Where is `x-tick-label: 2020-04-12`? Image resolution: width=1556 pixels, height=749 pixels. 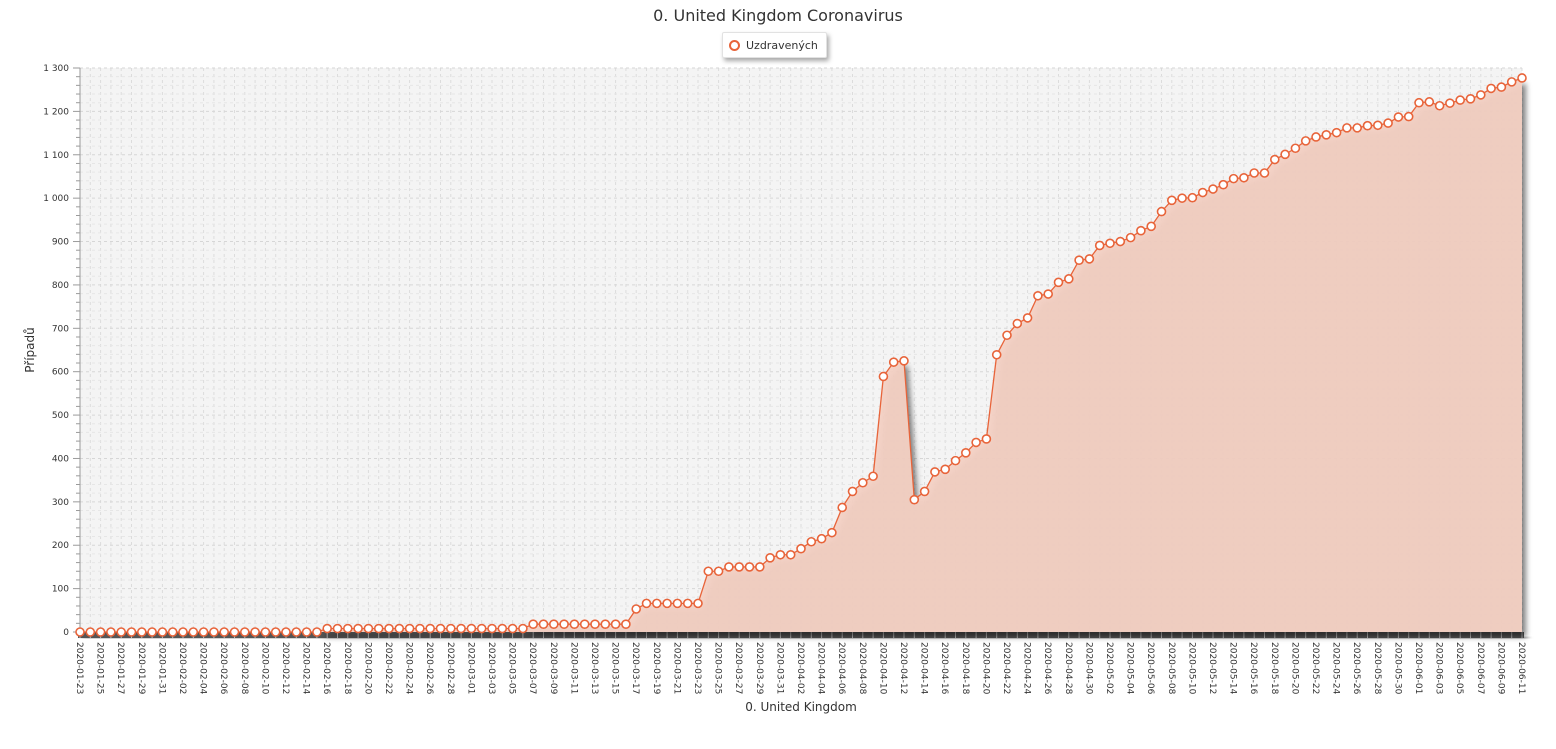 x-tick-label: 2020-04-12 is located at coordinates (903, 668).